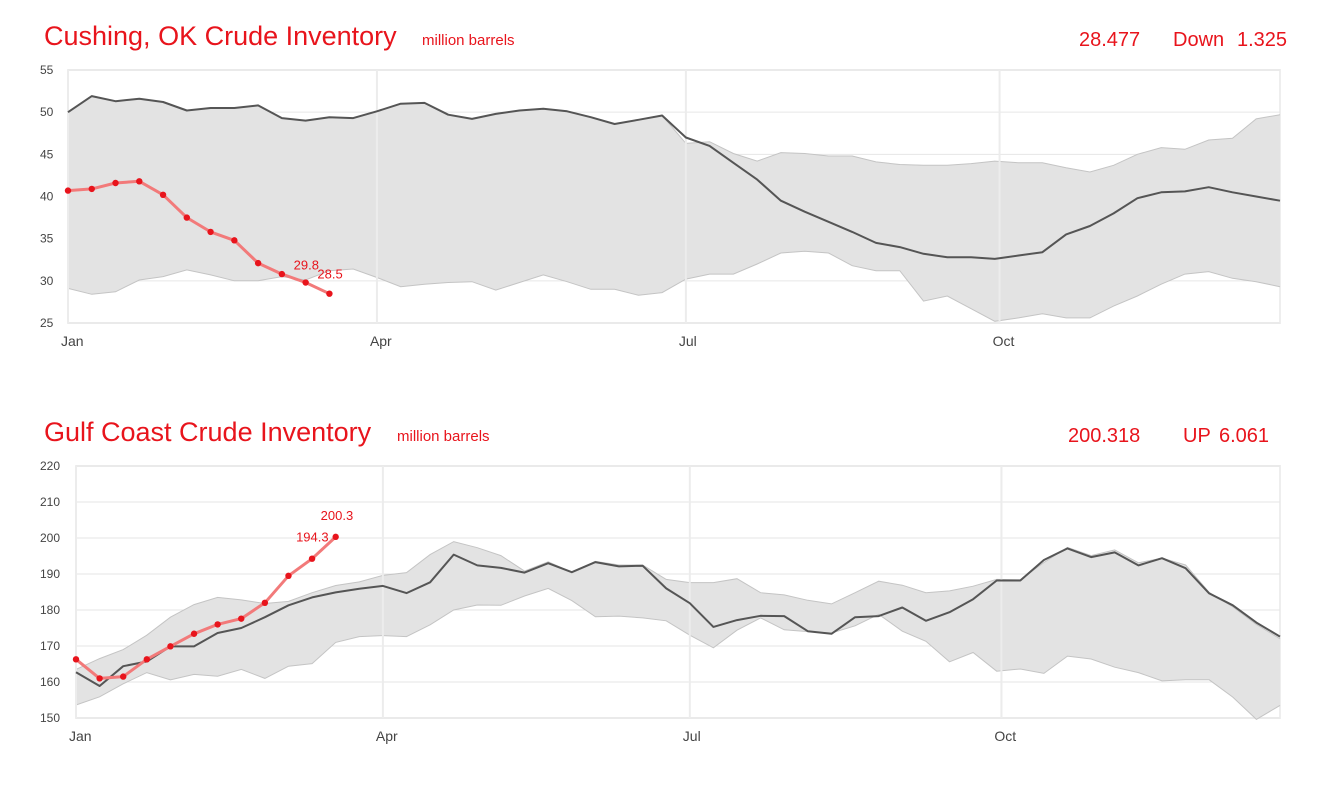  Describe the element at coordinates (1244, 436) in the screenshot. I see `change-value: 6.061` at that location.